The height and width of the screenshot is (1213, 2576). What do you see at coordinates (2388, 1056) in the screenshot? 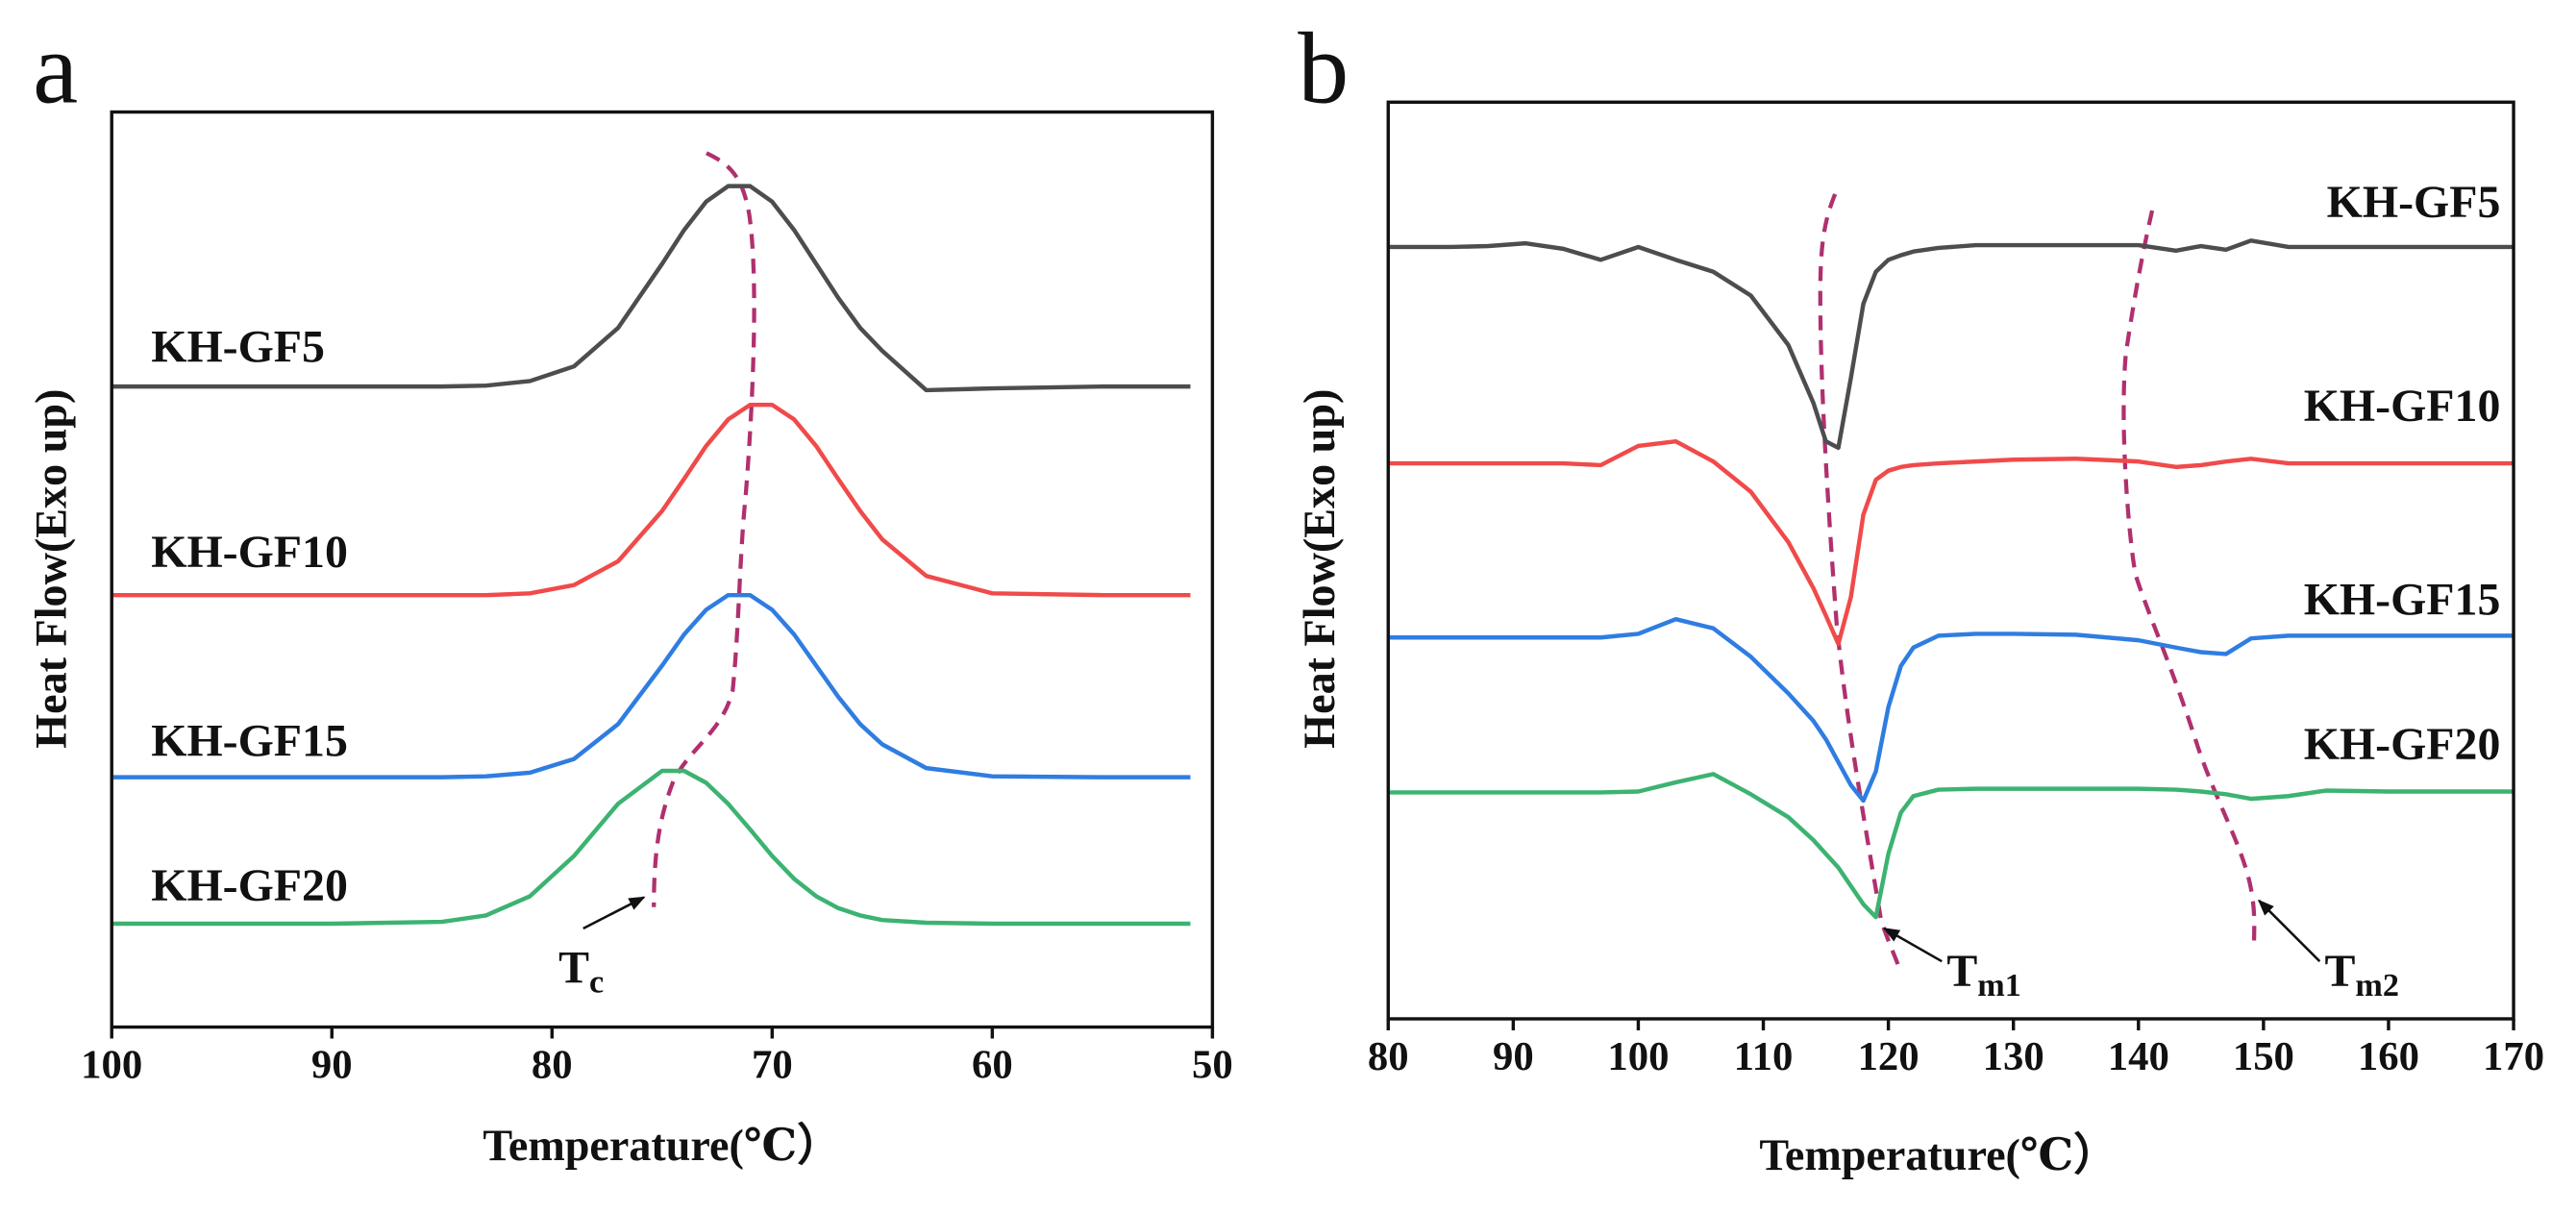
I see `x-tick-label: 160` at bounding box center [2388, 1056].